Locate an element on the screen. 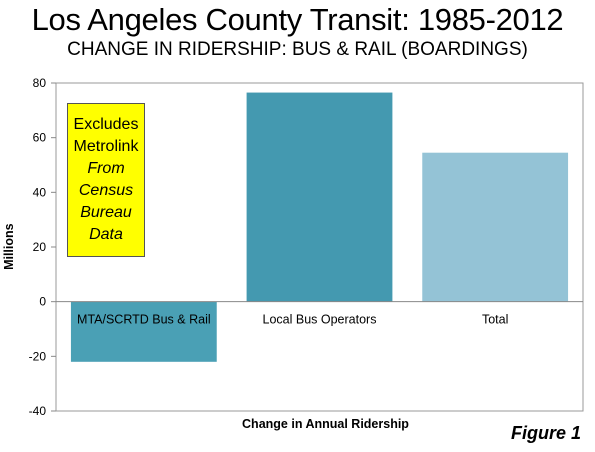  category-label: MTA/SCRTD Bus & Rail is located at coordinates (144, 320).